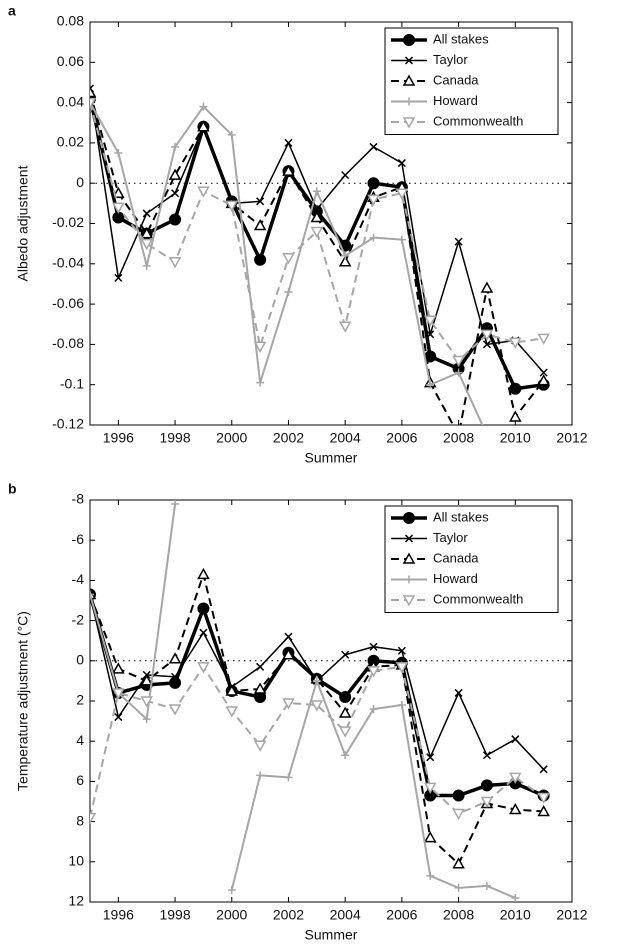  Describe the element at coordinates (78, 619) in the screenshot. I see `y-tick-label: -2` at that location.